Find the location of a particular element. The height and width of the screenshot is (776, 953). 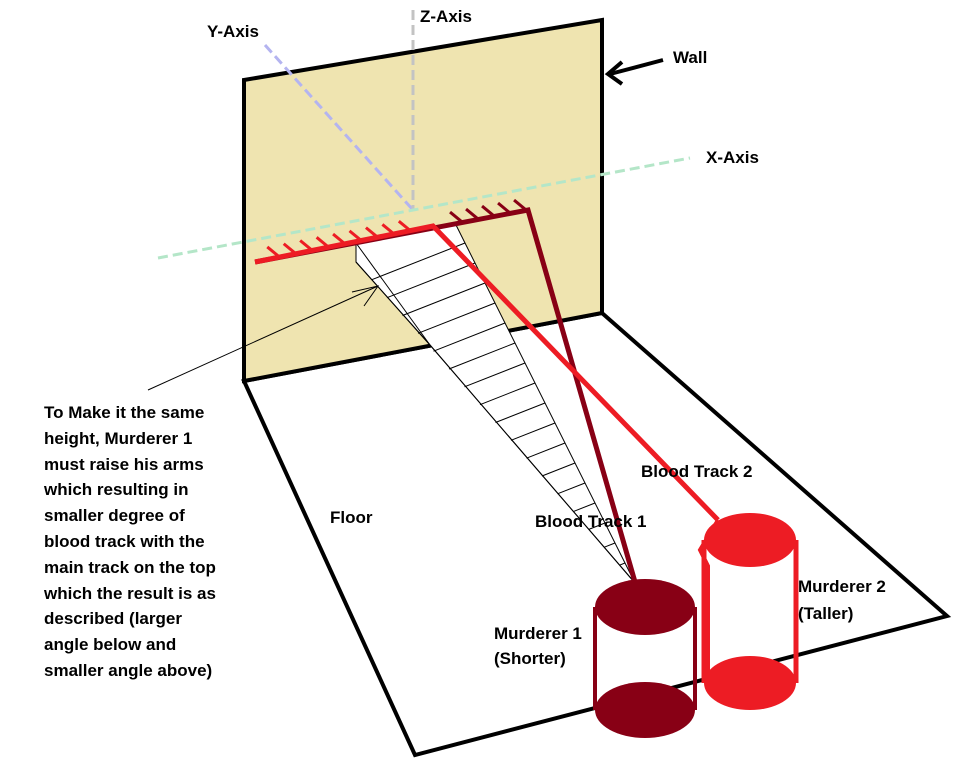

murderer-1-sublabel: (Shorter) is located at coordinates (530, 658).